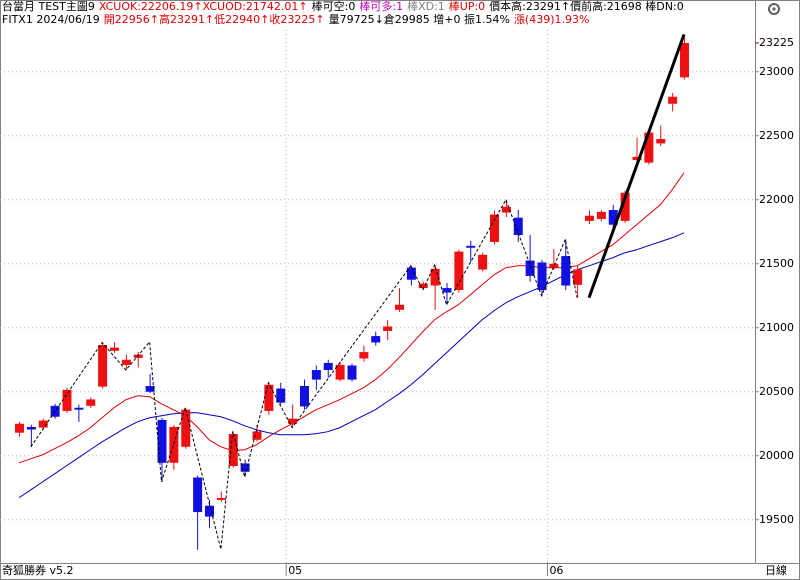  What do you see at coordinates (295, 570) in the screenshot?
I see `x-tick-label: 05` at bounding box center [295, 570].